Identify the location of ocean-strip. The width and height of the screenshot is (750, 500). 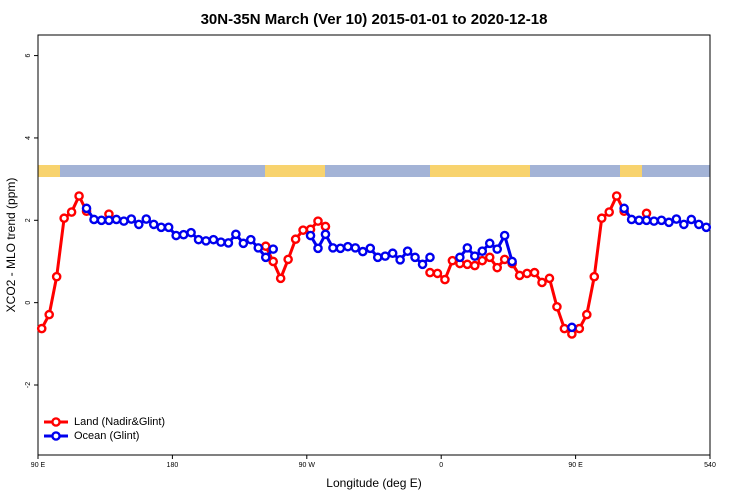
(374, 171).